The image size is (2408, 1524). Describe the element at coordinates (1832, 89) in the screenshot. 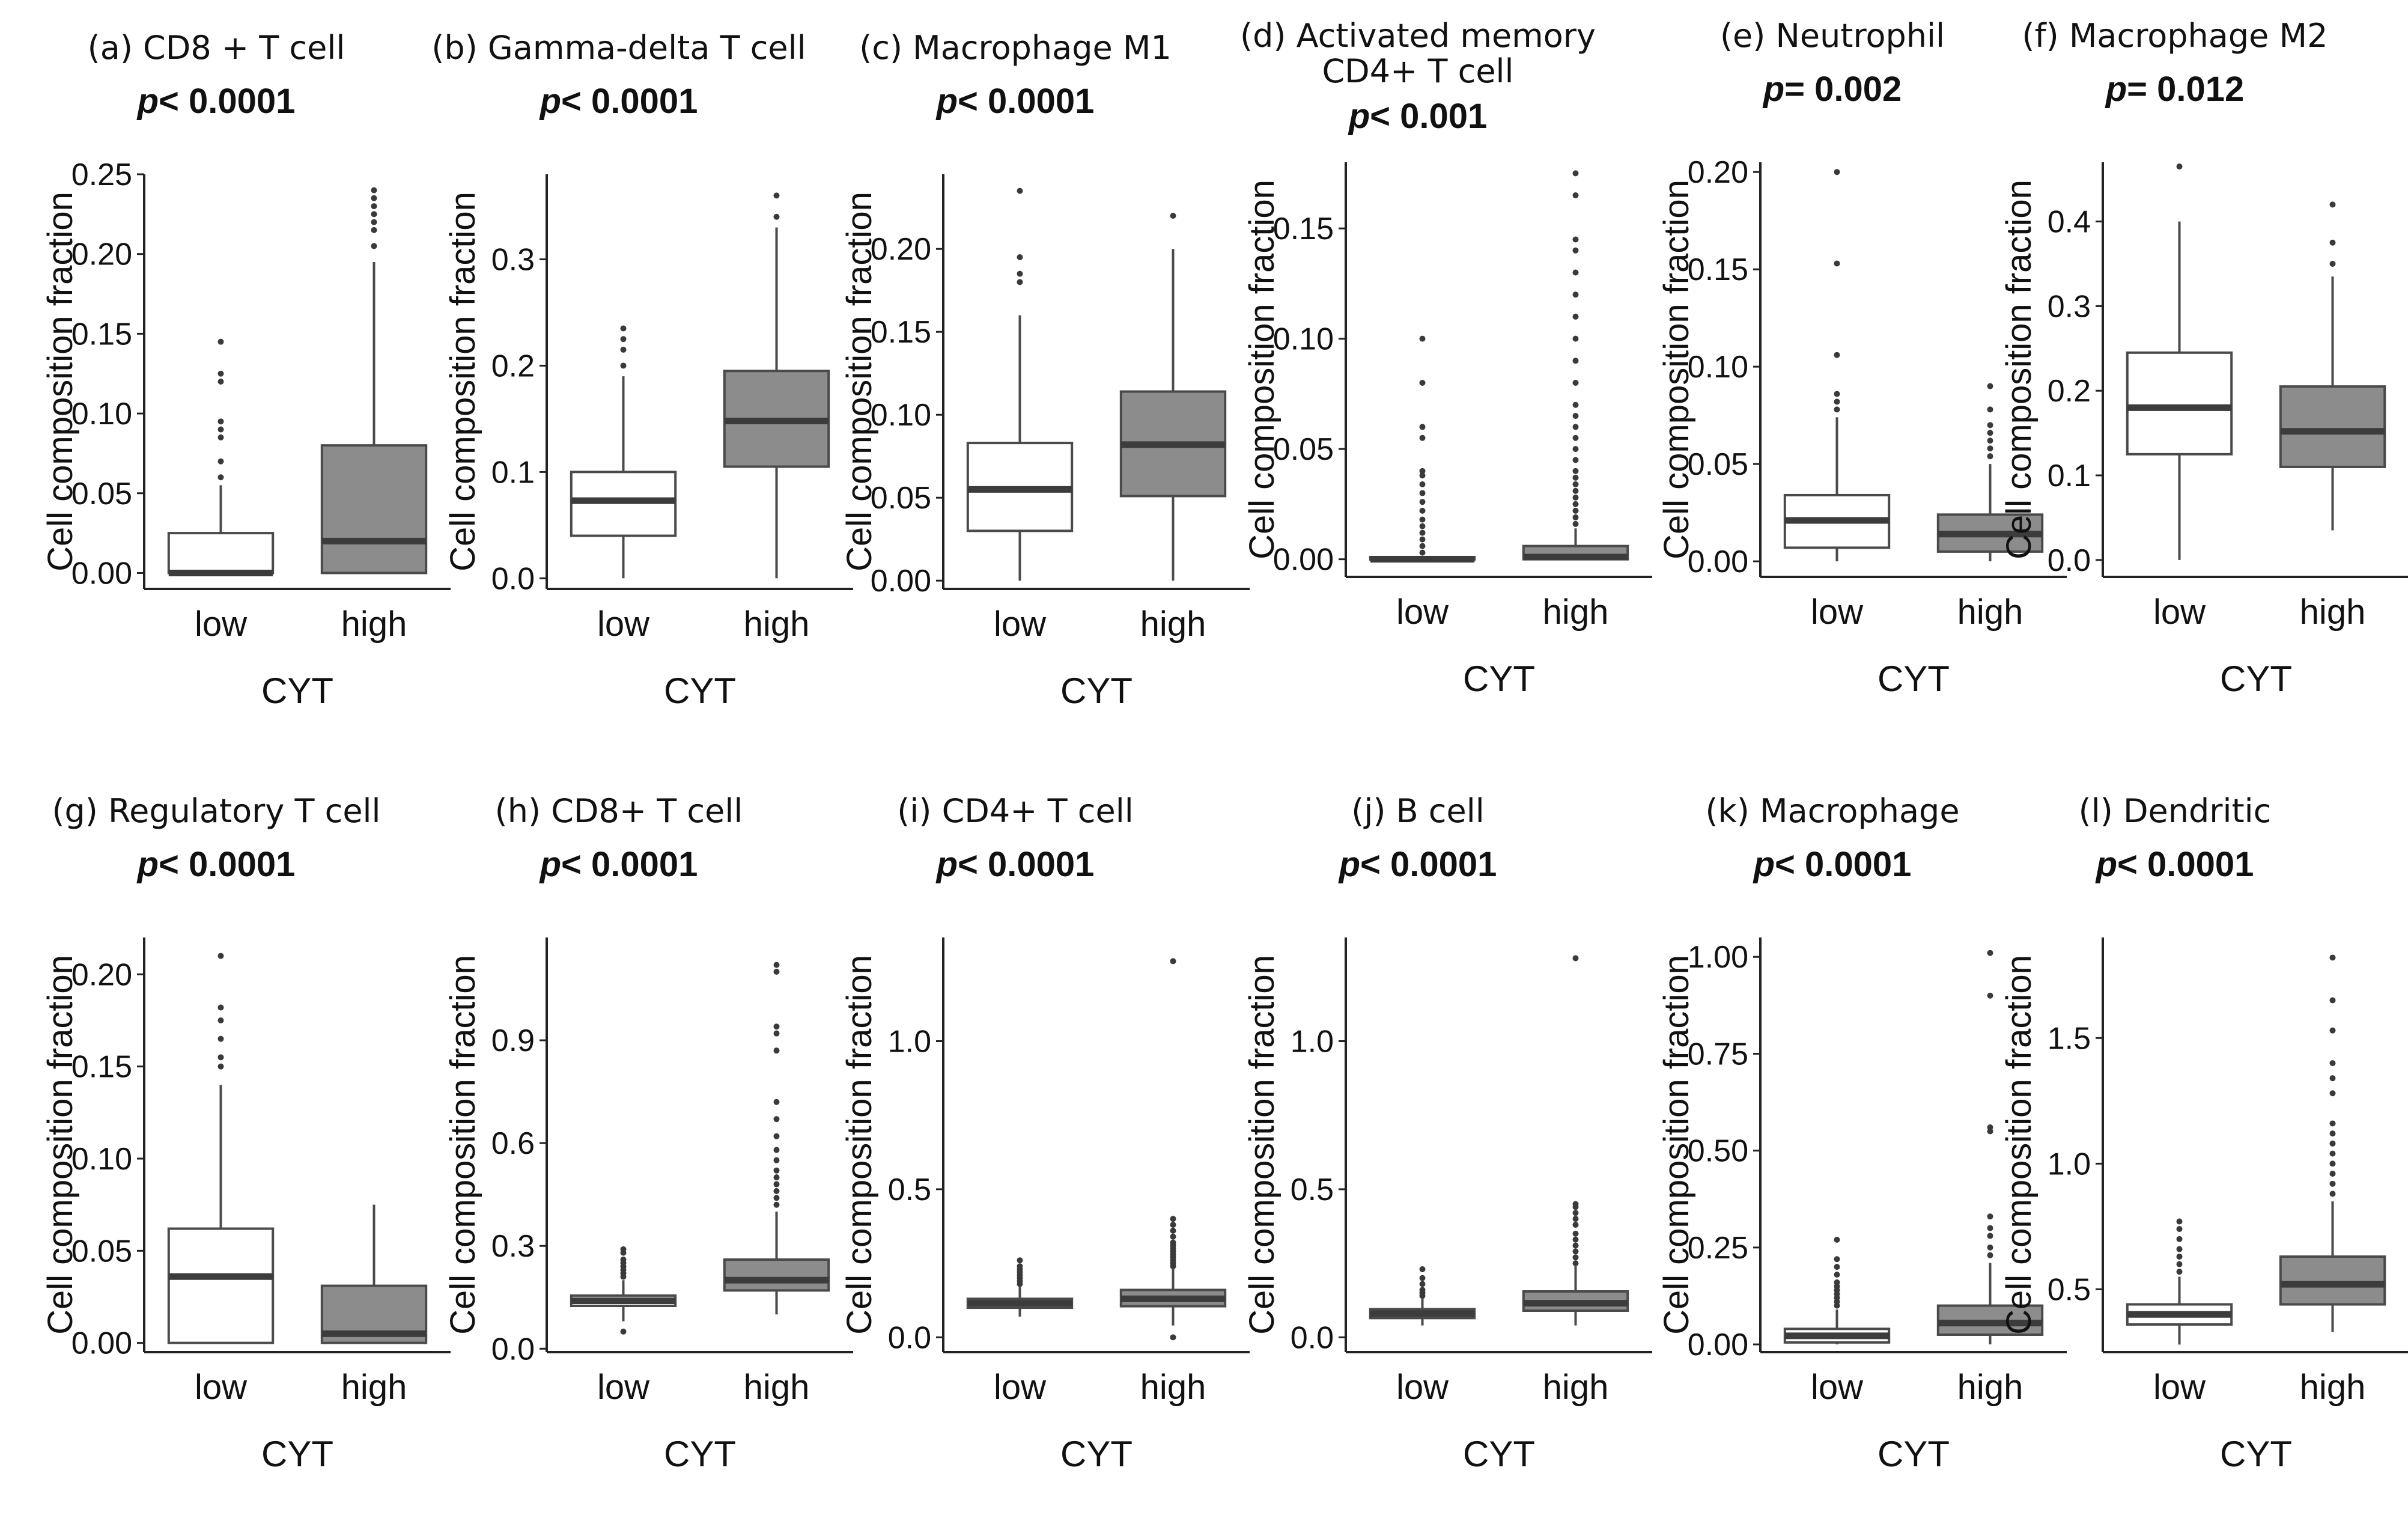

I see `p-value: p= 0.002` at that location.